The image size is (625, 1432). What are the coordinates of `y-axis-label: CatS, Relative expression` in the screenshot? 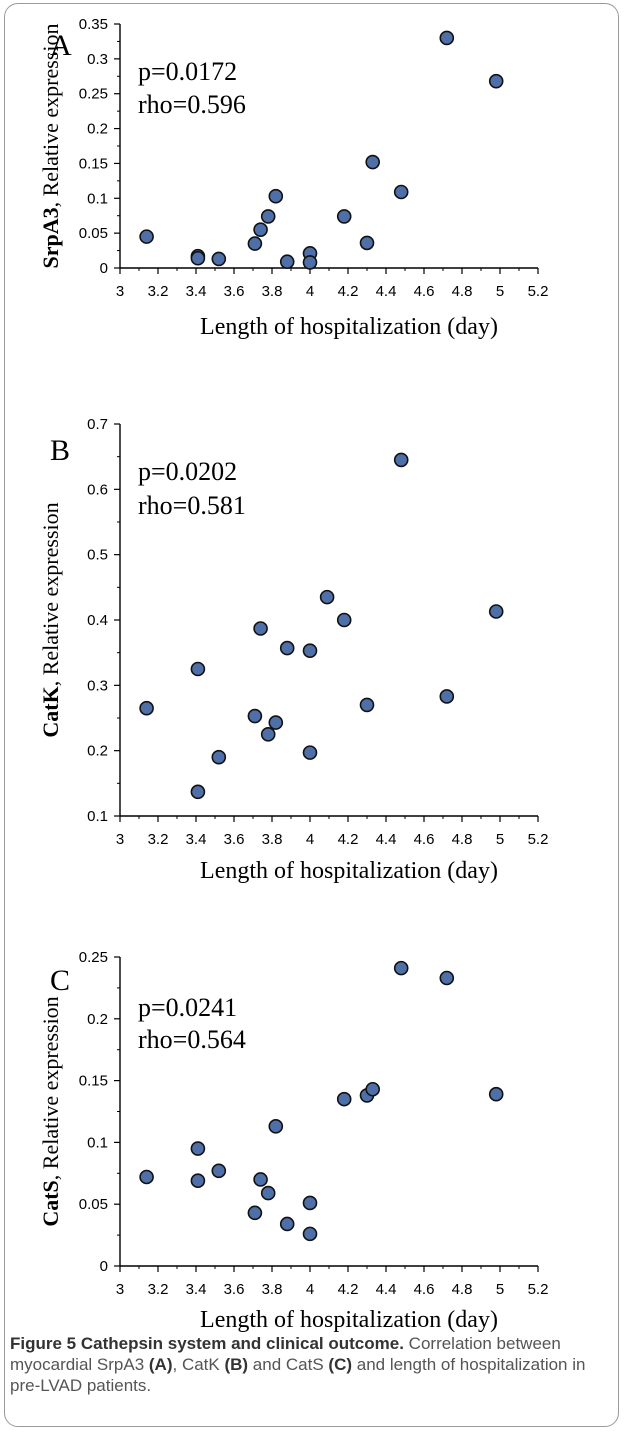 It's located at (50, 1111).